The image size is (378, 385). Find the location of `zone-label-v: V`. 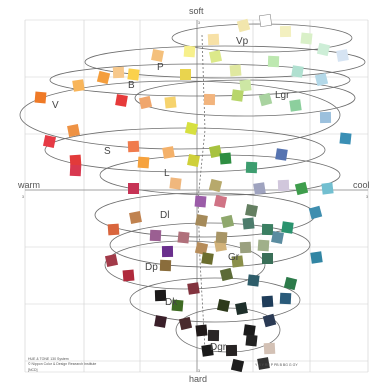

zone-label-v: V is located at coordinates (55, 105).